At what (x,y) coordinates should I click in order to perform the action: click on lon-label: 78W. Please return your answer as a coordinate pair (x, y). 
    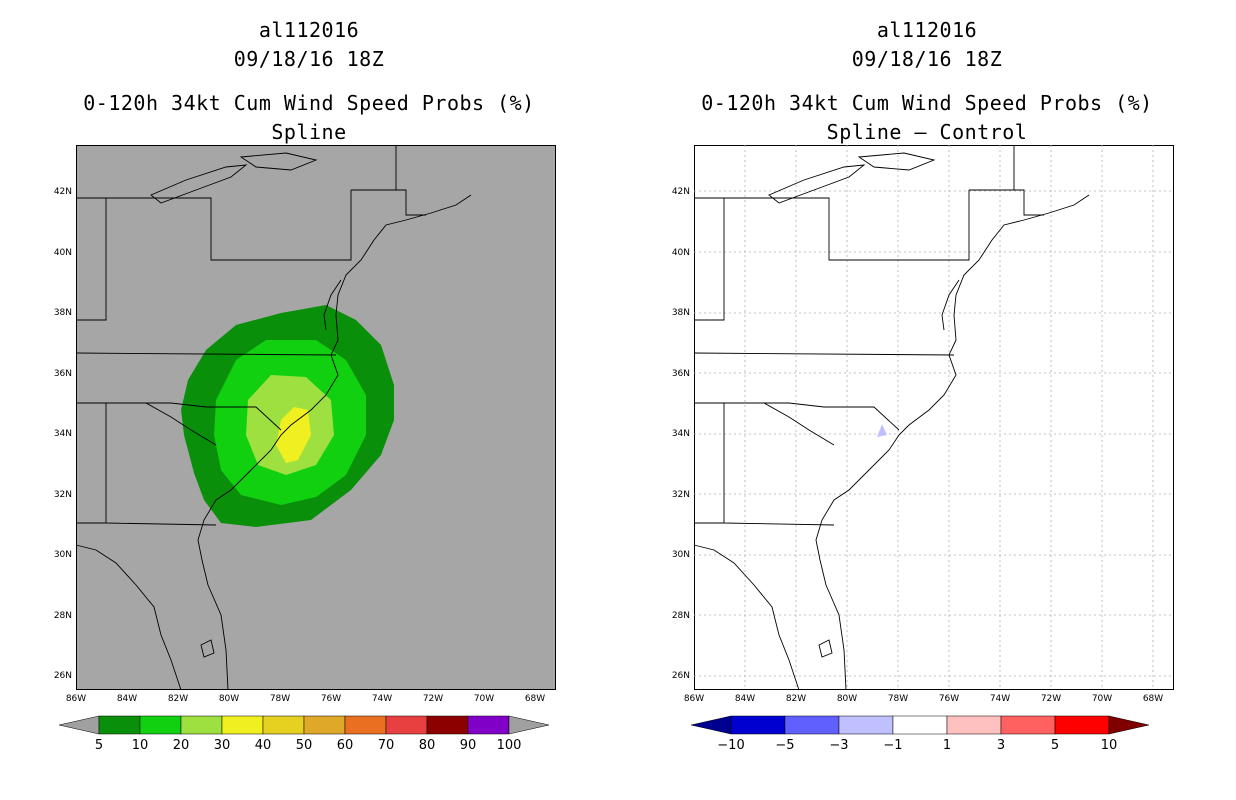
    Looking at the image, I should click on (898, 699).